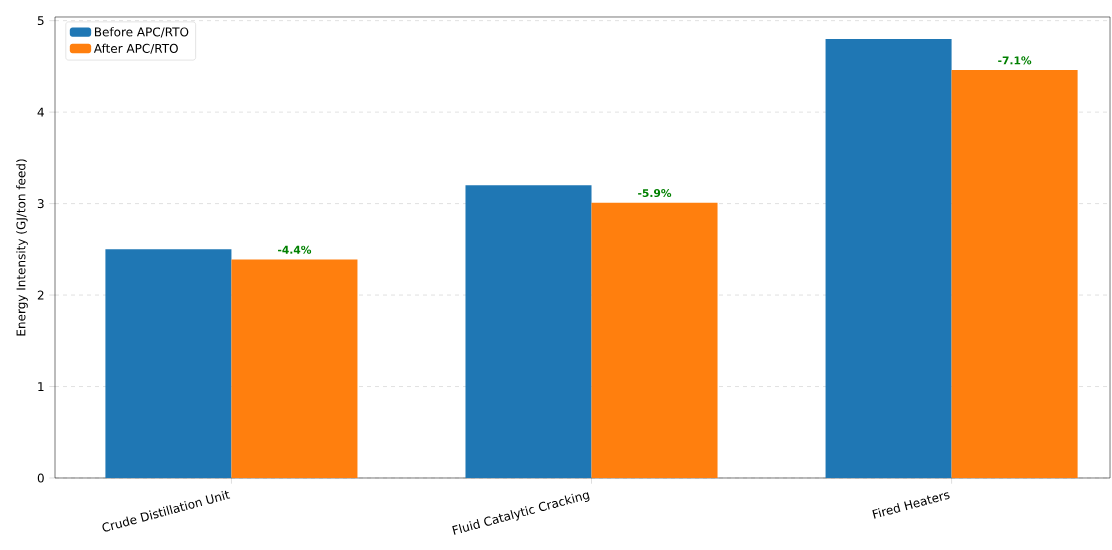 The height and width of the screenshot is (550, 1112). What do you see at coordinates (135, 48) in the screenshot?
I see `legend-label: After APC/RTO` at bounding box center [135, 48].